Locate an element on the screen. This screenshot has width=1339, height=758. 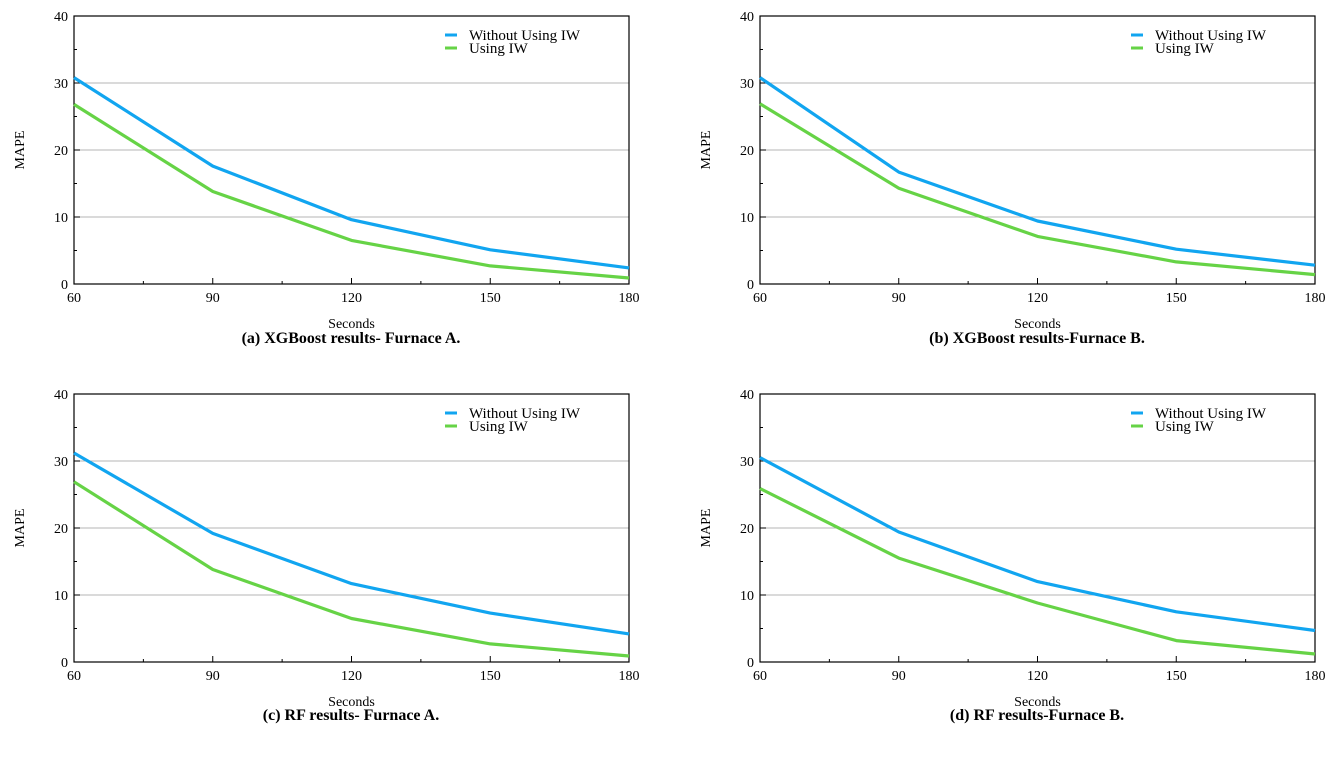
panel-caption: (b) XGBoost results-Furnace B. is located at coordinates (1037, 338).